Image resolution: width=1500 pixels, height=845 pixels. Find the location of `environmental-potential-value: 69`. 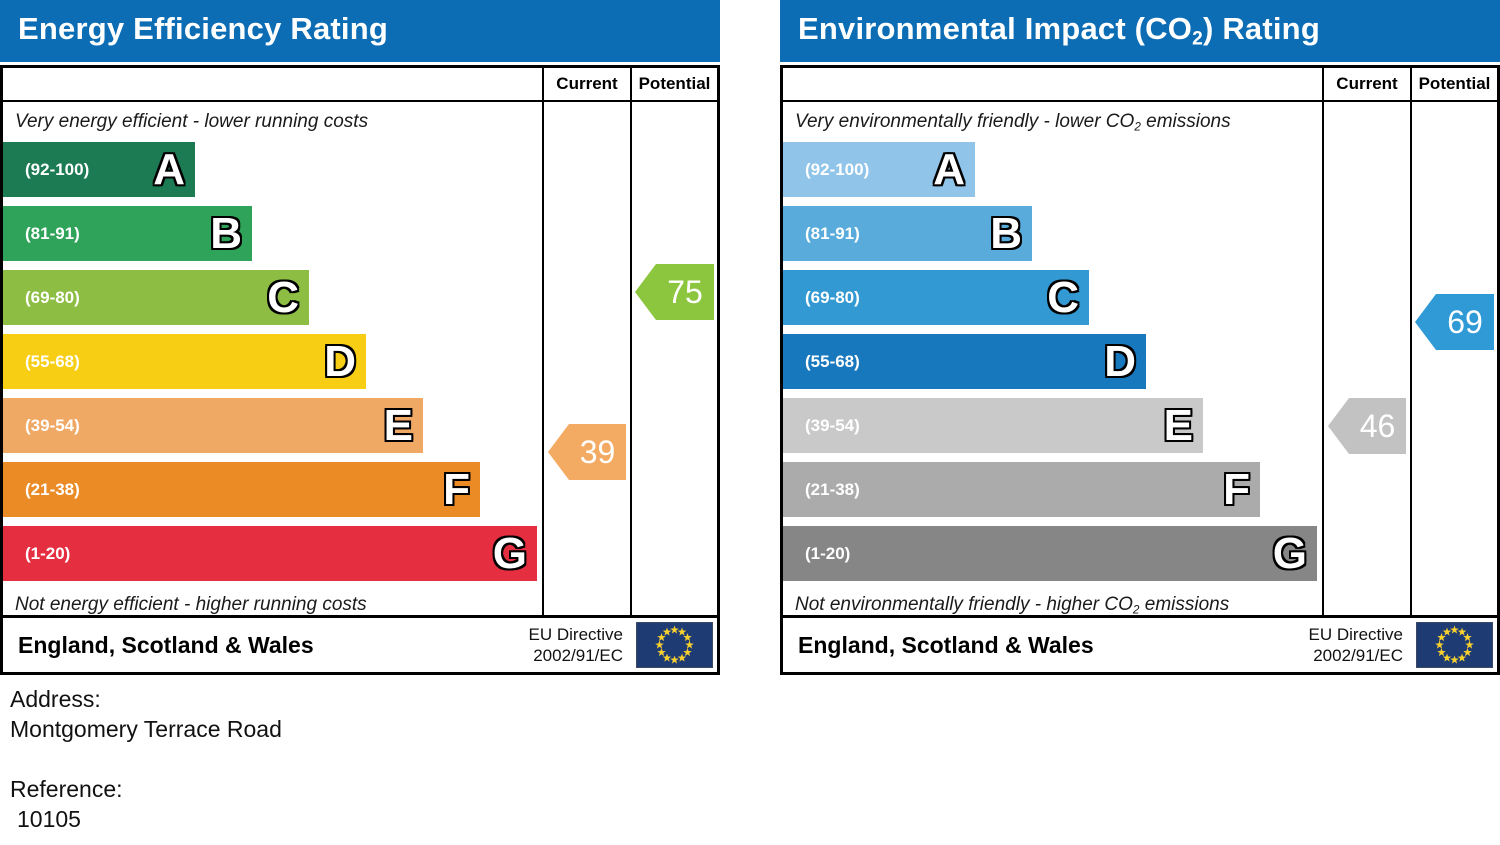

environmental-potential-value: 69 is located at coordinates (1465, 321).